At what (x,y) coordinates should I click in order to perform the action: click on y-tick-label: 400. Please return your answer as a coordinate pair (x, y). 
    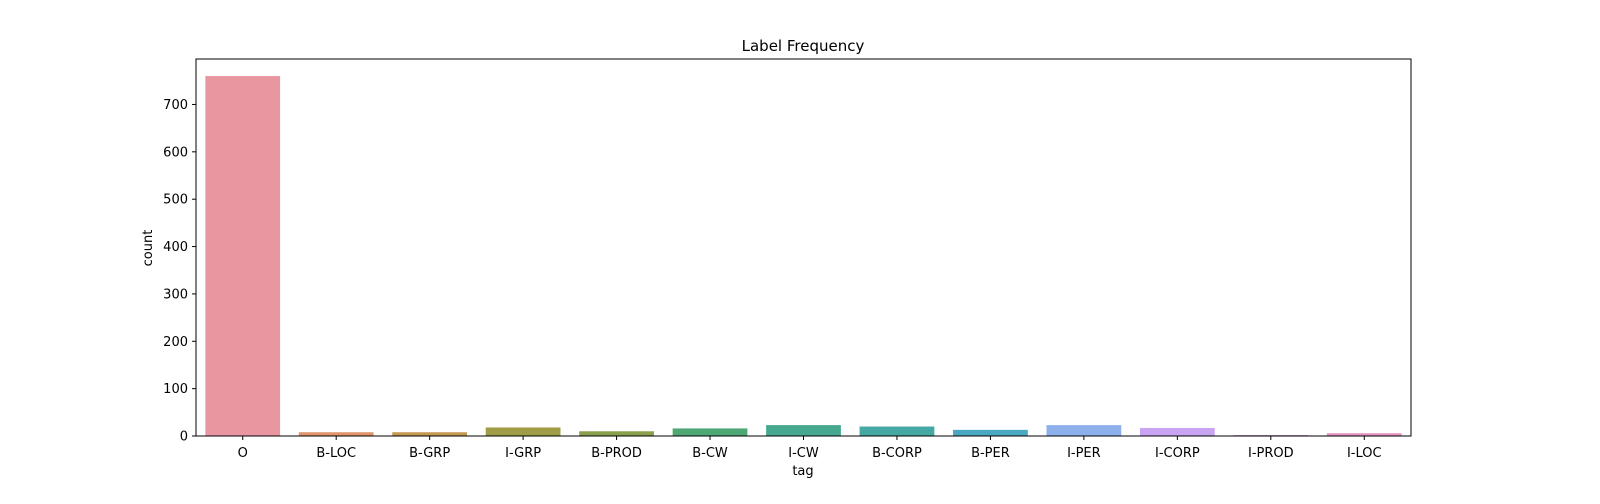
    Looking at the image, I should click on (175, 247).